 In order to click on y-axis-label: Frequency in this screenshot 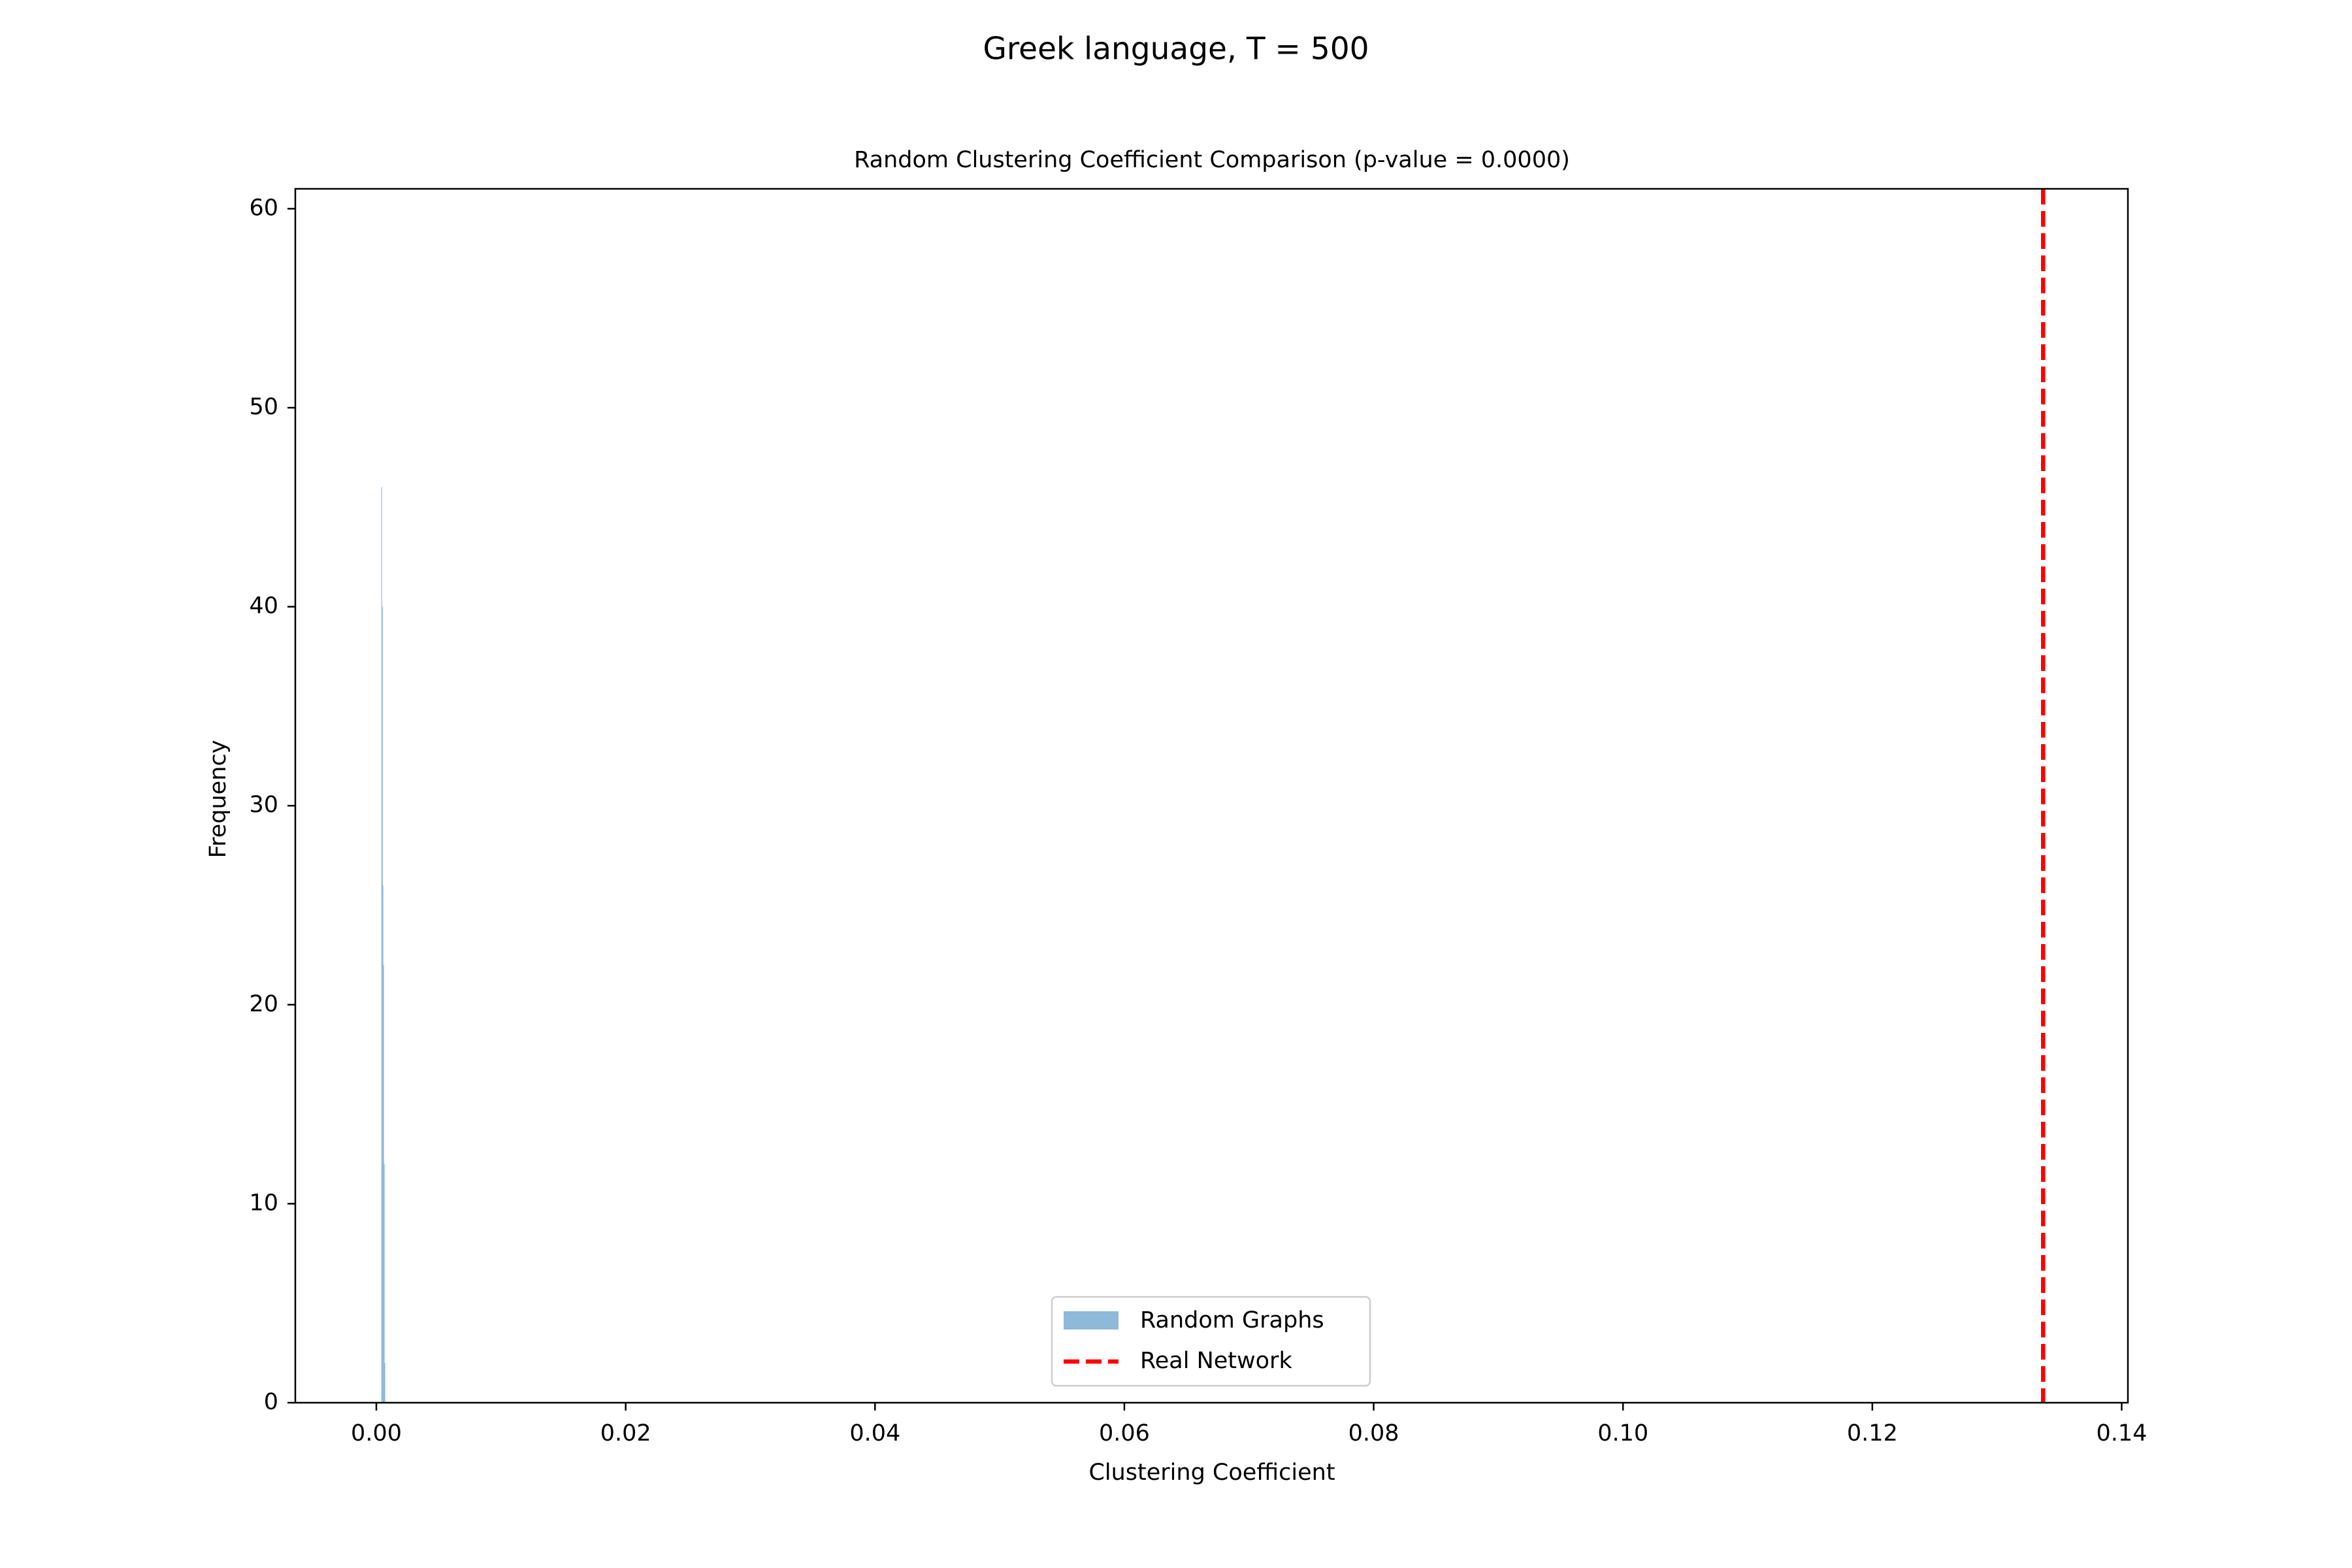, I will do `click(218, 799)`.